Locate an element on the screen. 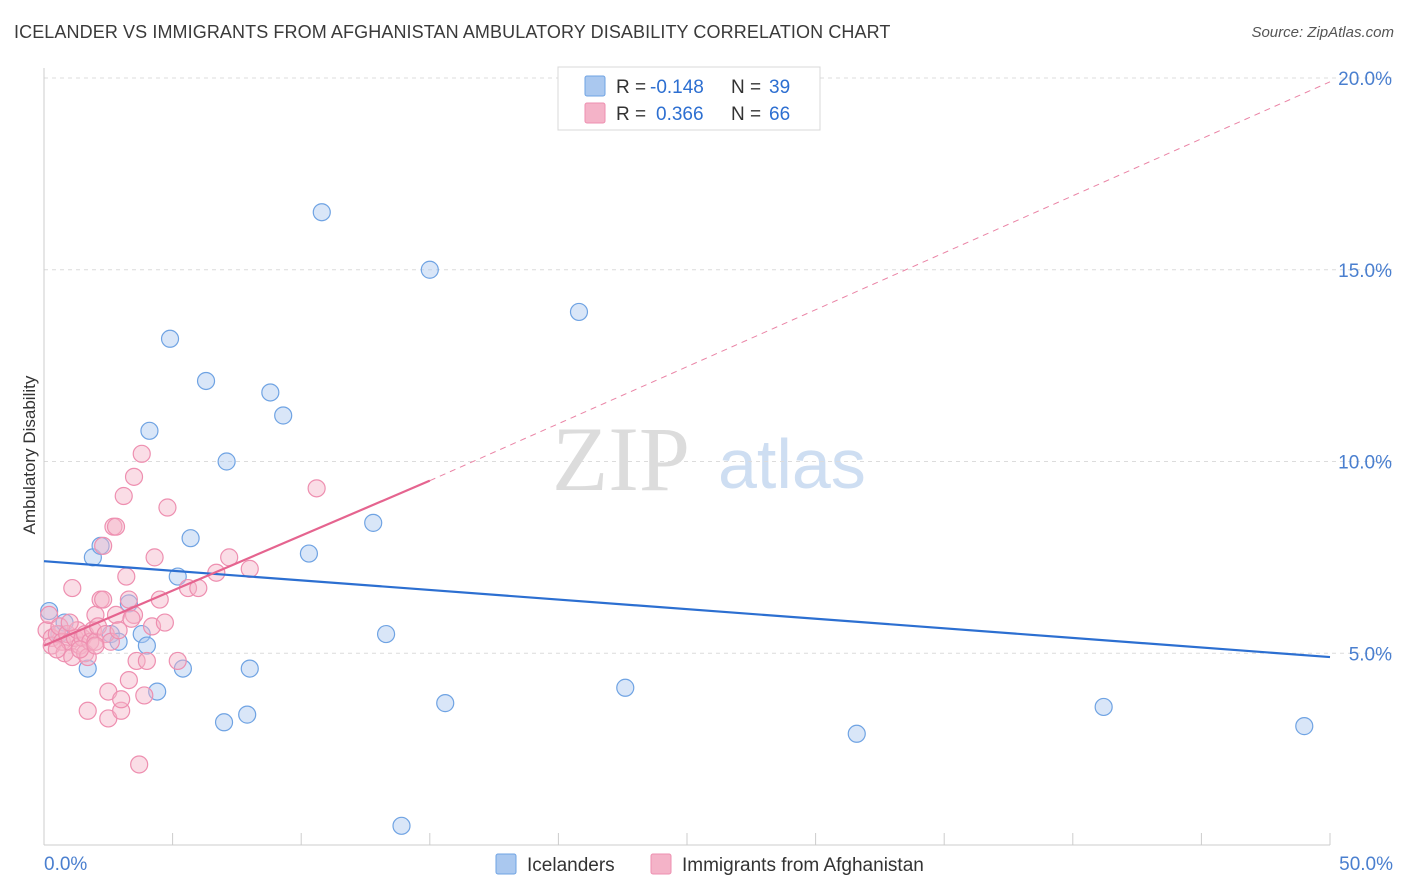 Image resolution: width=1406 pixels, height=892 pixels. watermark: ZIP atlas is located at coordinates (709, 459).